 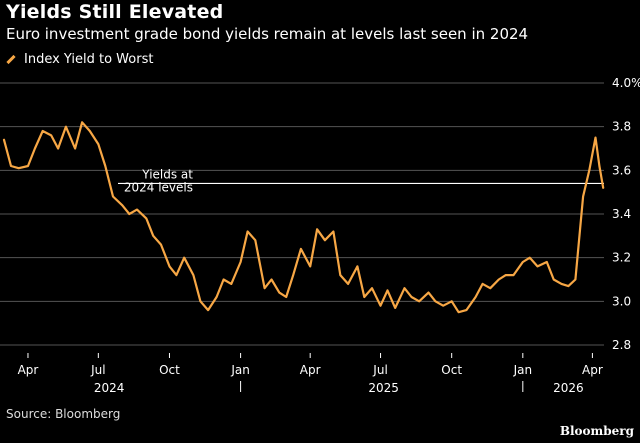 What do you see at coordinates (63, 414) in the screenshot?
I see `source-note: Source: Bloomberg` at bounding box center [63, 414].